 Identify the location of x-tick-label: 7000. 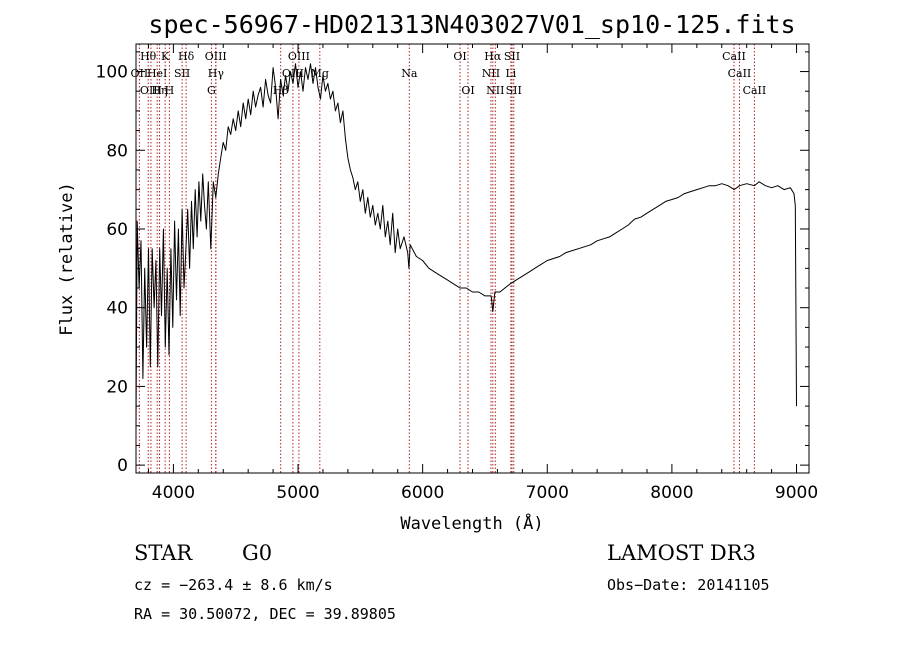
(547, 493).